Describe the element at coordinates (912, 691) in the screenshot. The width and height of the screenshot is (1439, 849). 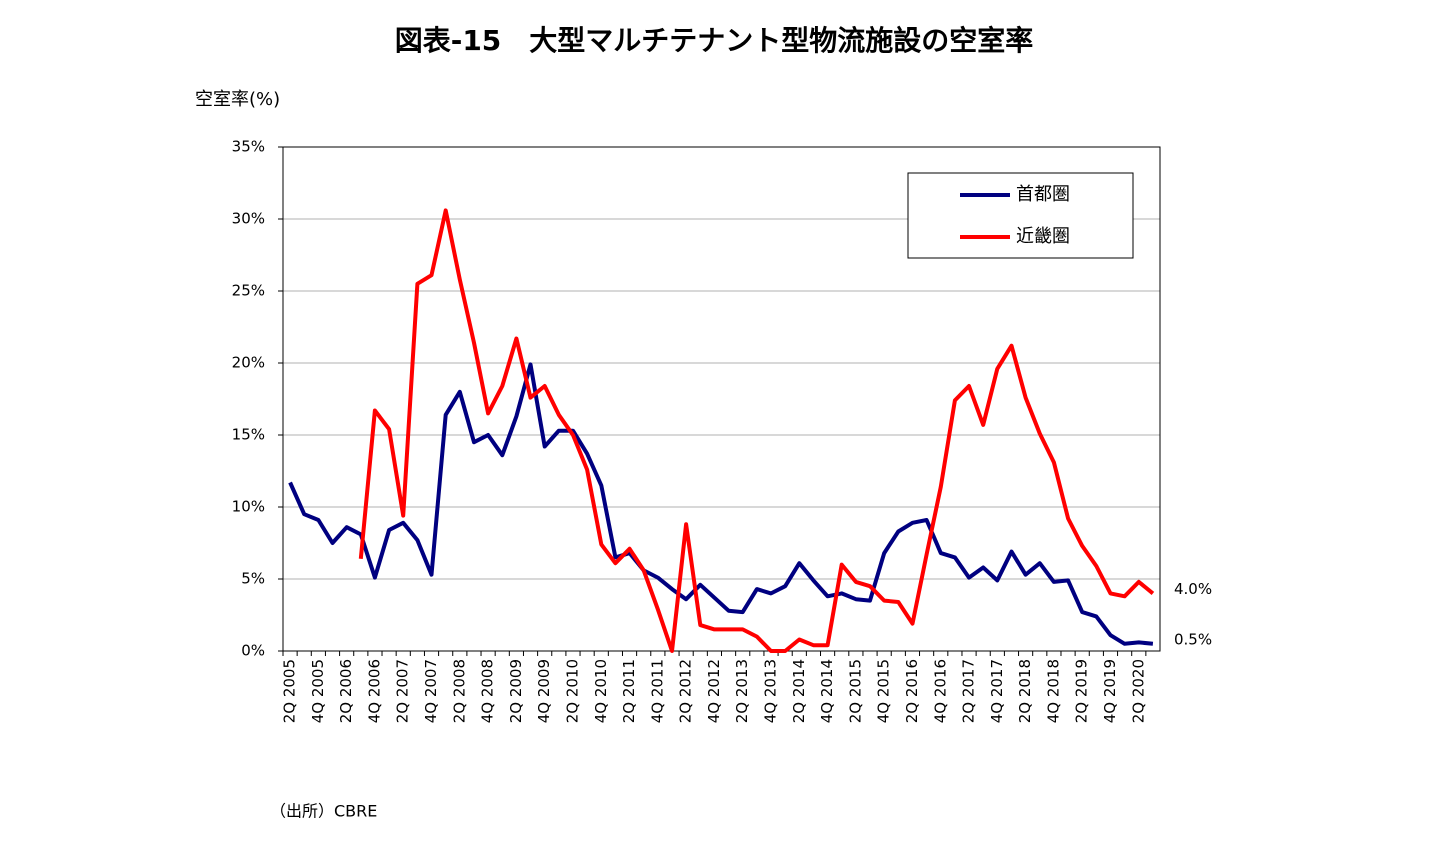
I see `x-tick-label: 2Q 2016` at that location.